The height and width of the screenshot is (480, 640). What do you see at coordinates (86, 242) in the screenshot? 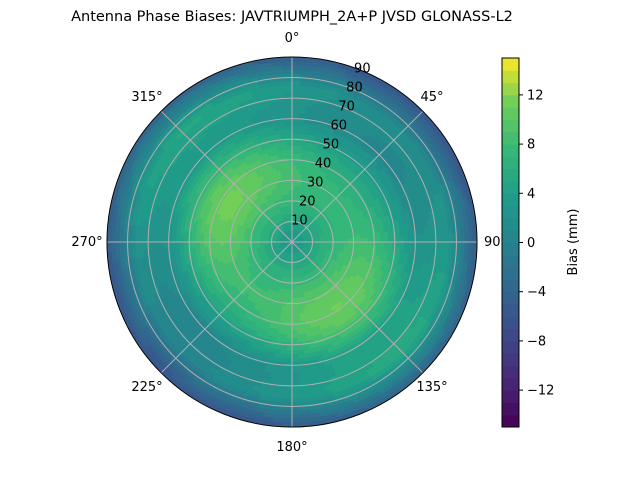
I see `angular-tick-label: 270°` at bounding box center [86, 242].